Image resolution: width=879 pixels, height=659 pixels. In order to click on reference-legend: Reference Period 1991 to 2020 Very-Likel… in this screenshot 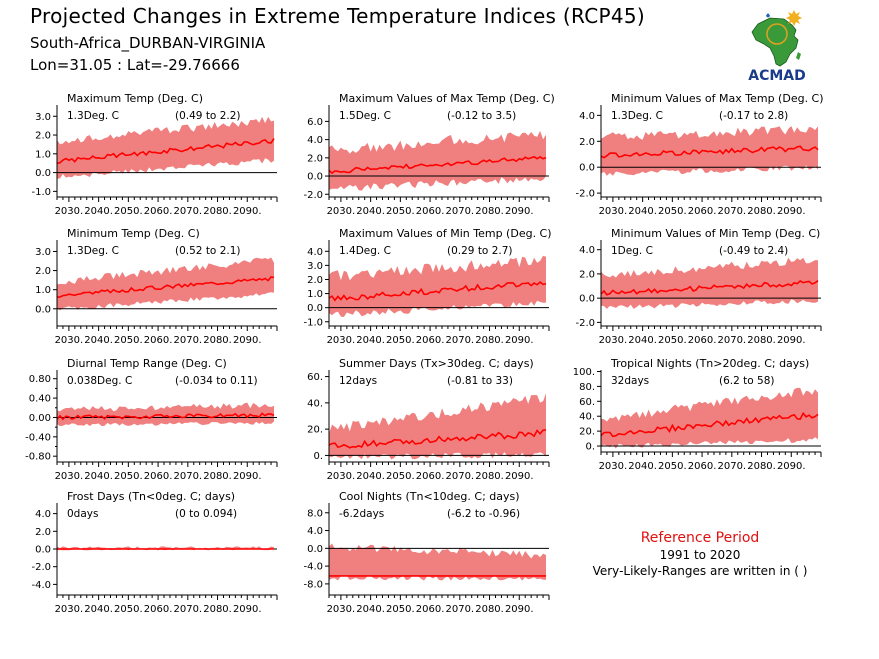, I will do `click(700, 554)`.